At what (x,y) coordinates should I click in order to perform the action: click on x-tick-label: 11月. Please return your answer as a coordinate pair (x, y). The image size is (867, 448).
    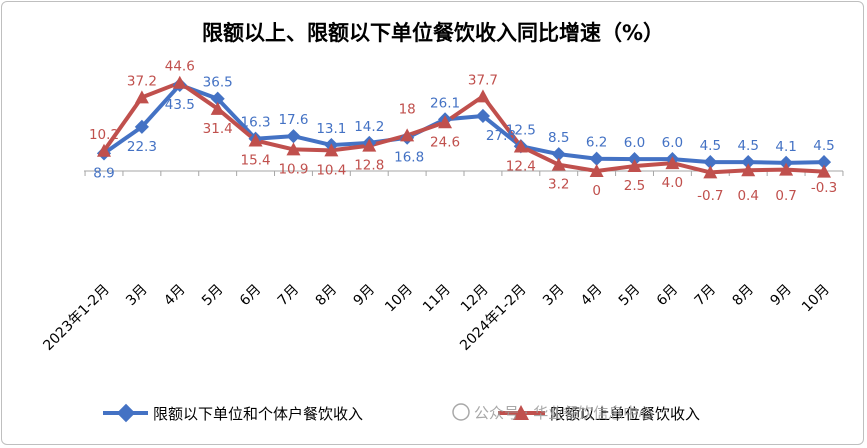
    Looking at the image, I should click on (437, 299).